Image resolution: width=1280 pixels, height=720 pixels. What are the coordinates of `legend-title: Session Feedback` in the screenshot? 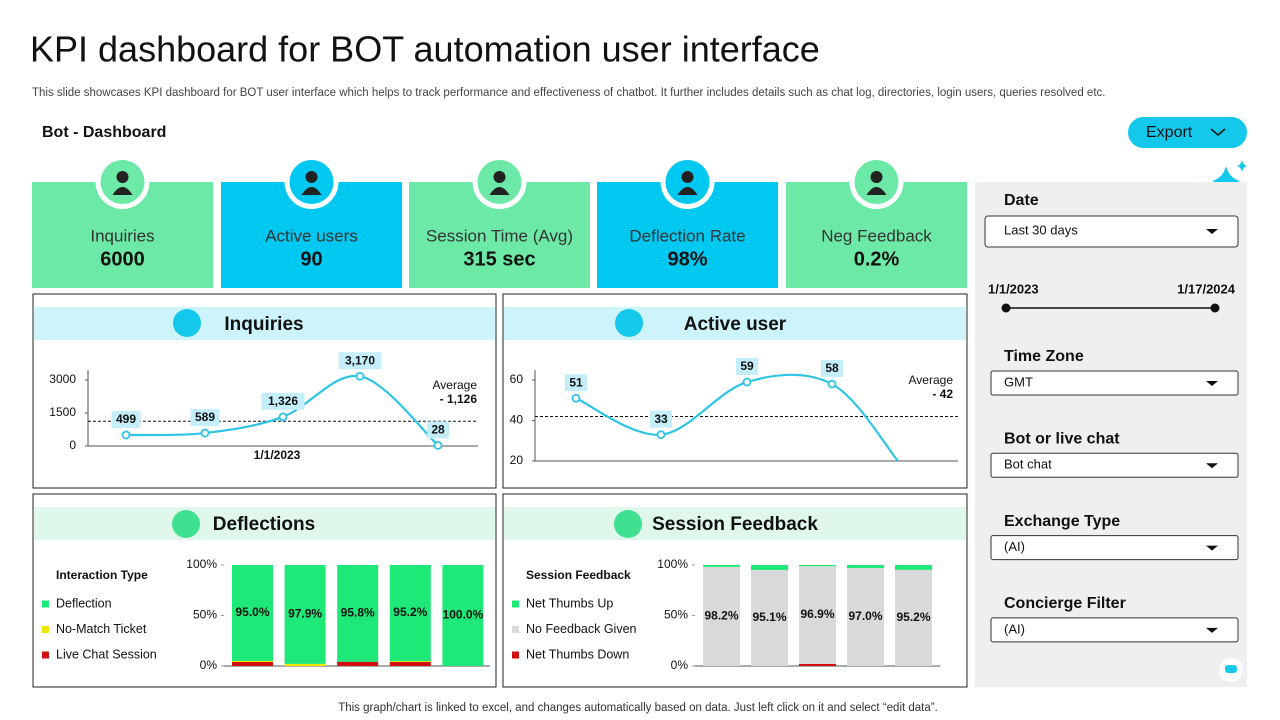 It's located at (578, 575).